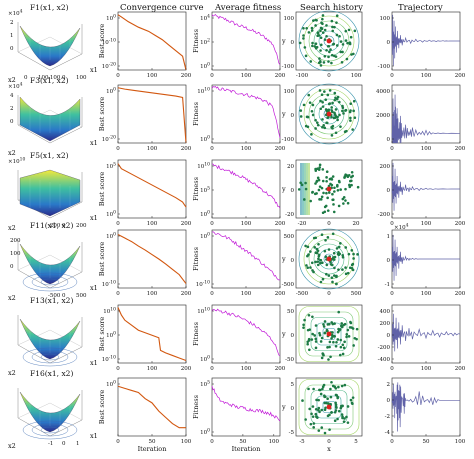 The height and width of the screenshot is (459, 474). I want to click on y-tick-label: 200, so click(385, 324).